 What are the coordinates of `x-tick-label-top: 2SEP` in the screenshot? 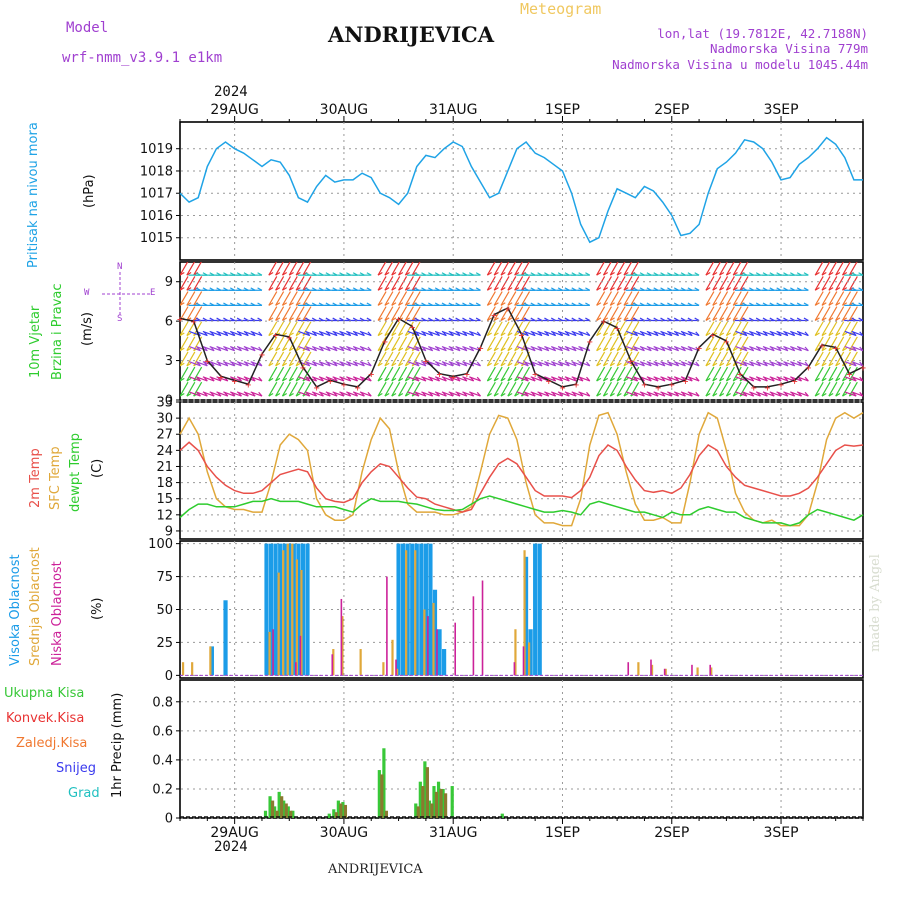 It's located at (671, 110).